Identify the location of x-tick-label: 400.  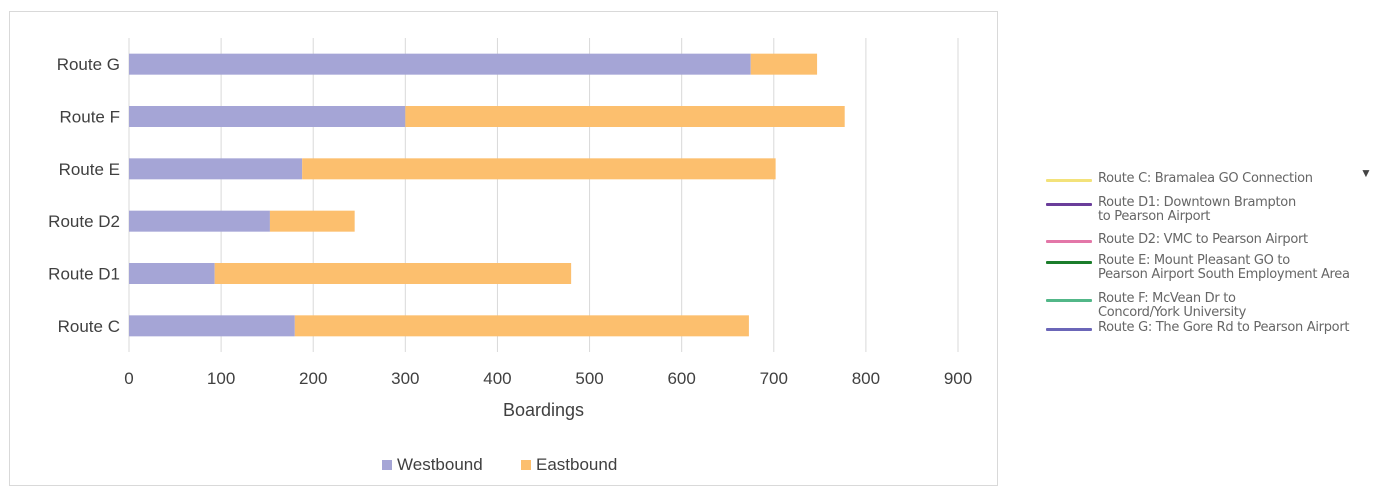
(497, 378).